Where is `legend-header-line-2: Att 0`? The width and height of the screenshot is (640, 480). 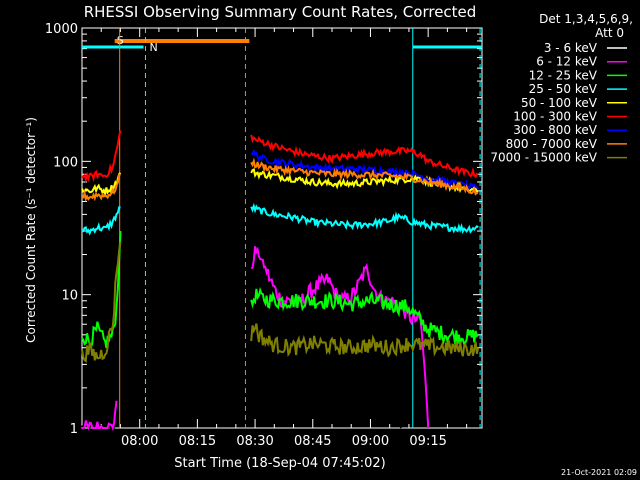 legend-header-line-2: Att 0 is located at coordinates (609, 33).